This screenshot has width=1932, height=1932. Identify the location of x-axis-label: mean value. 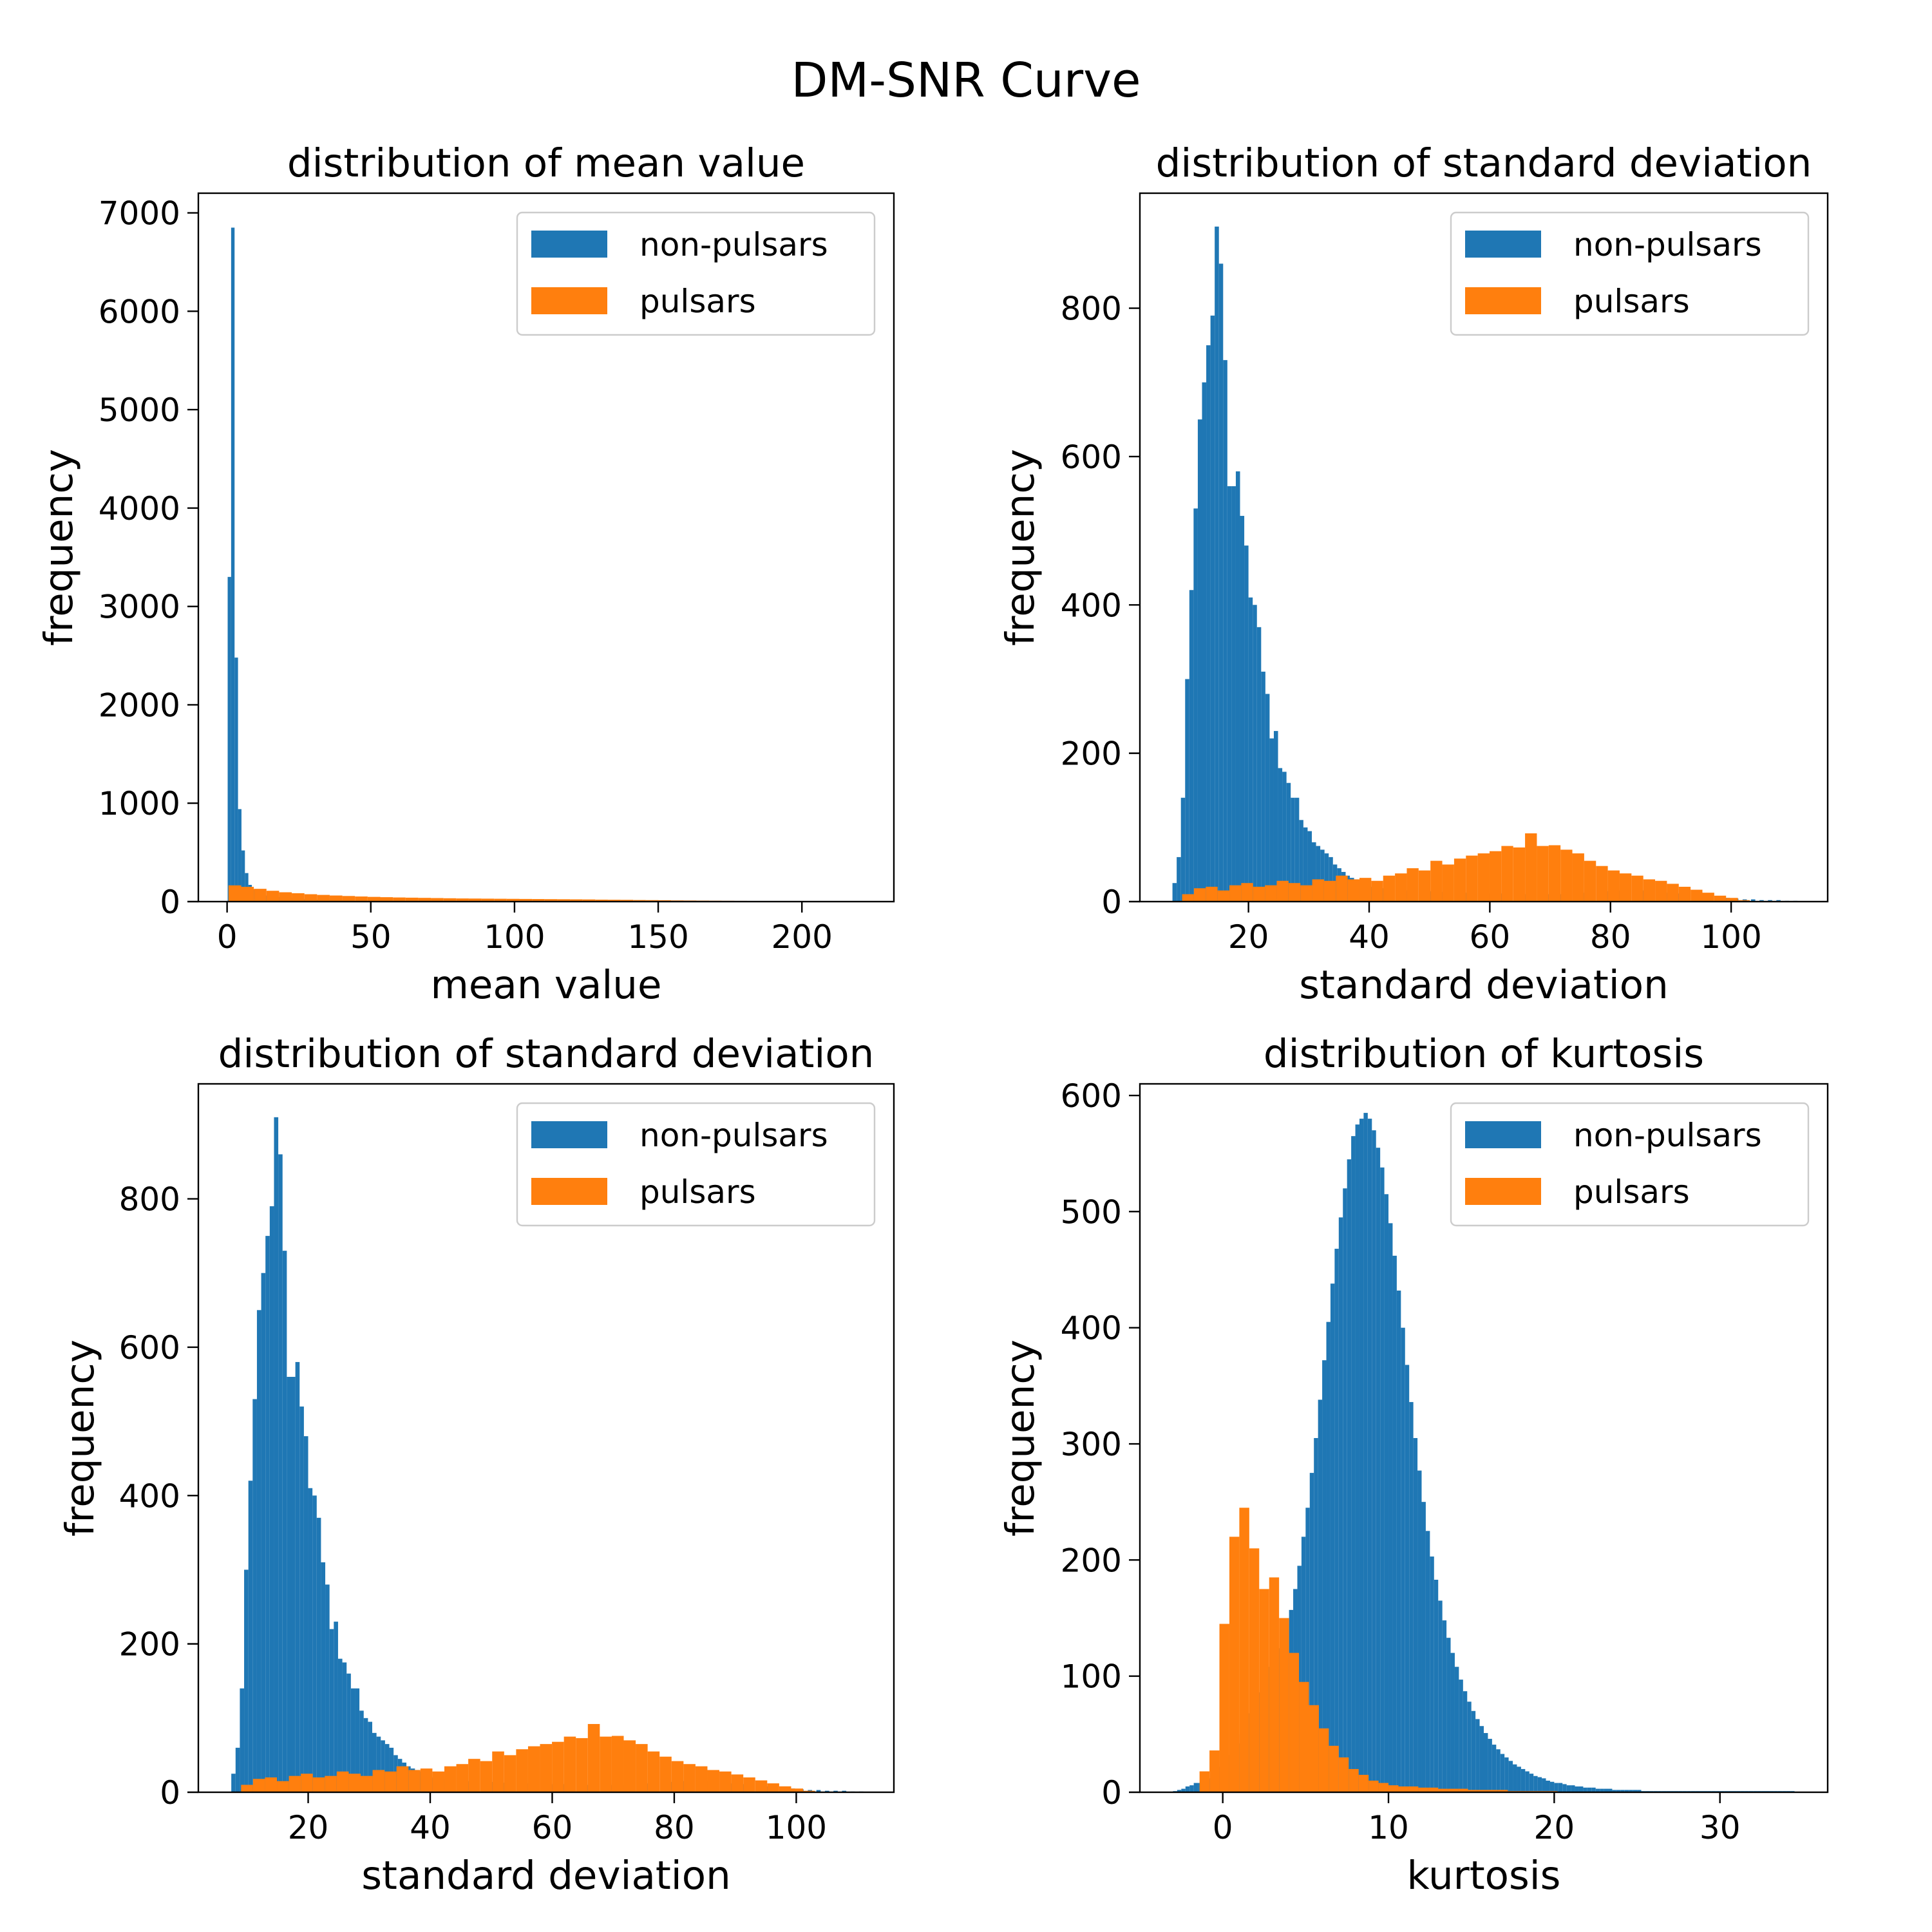
(545, 985).